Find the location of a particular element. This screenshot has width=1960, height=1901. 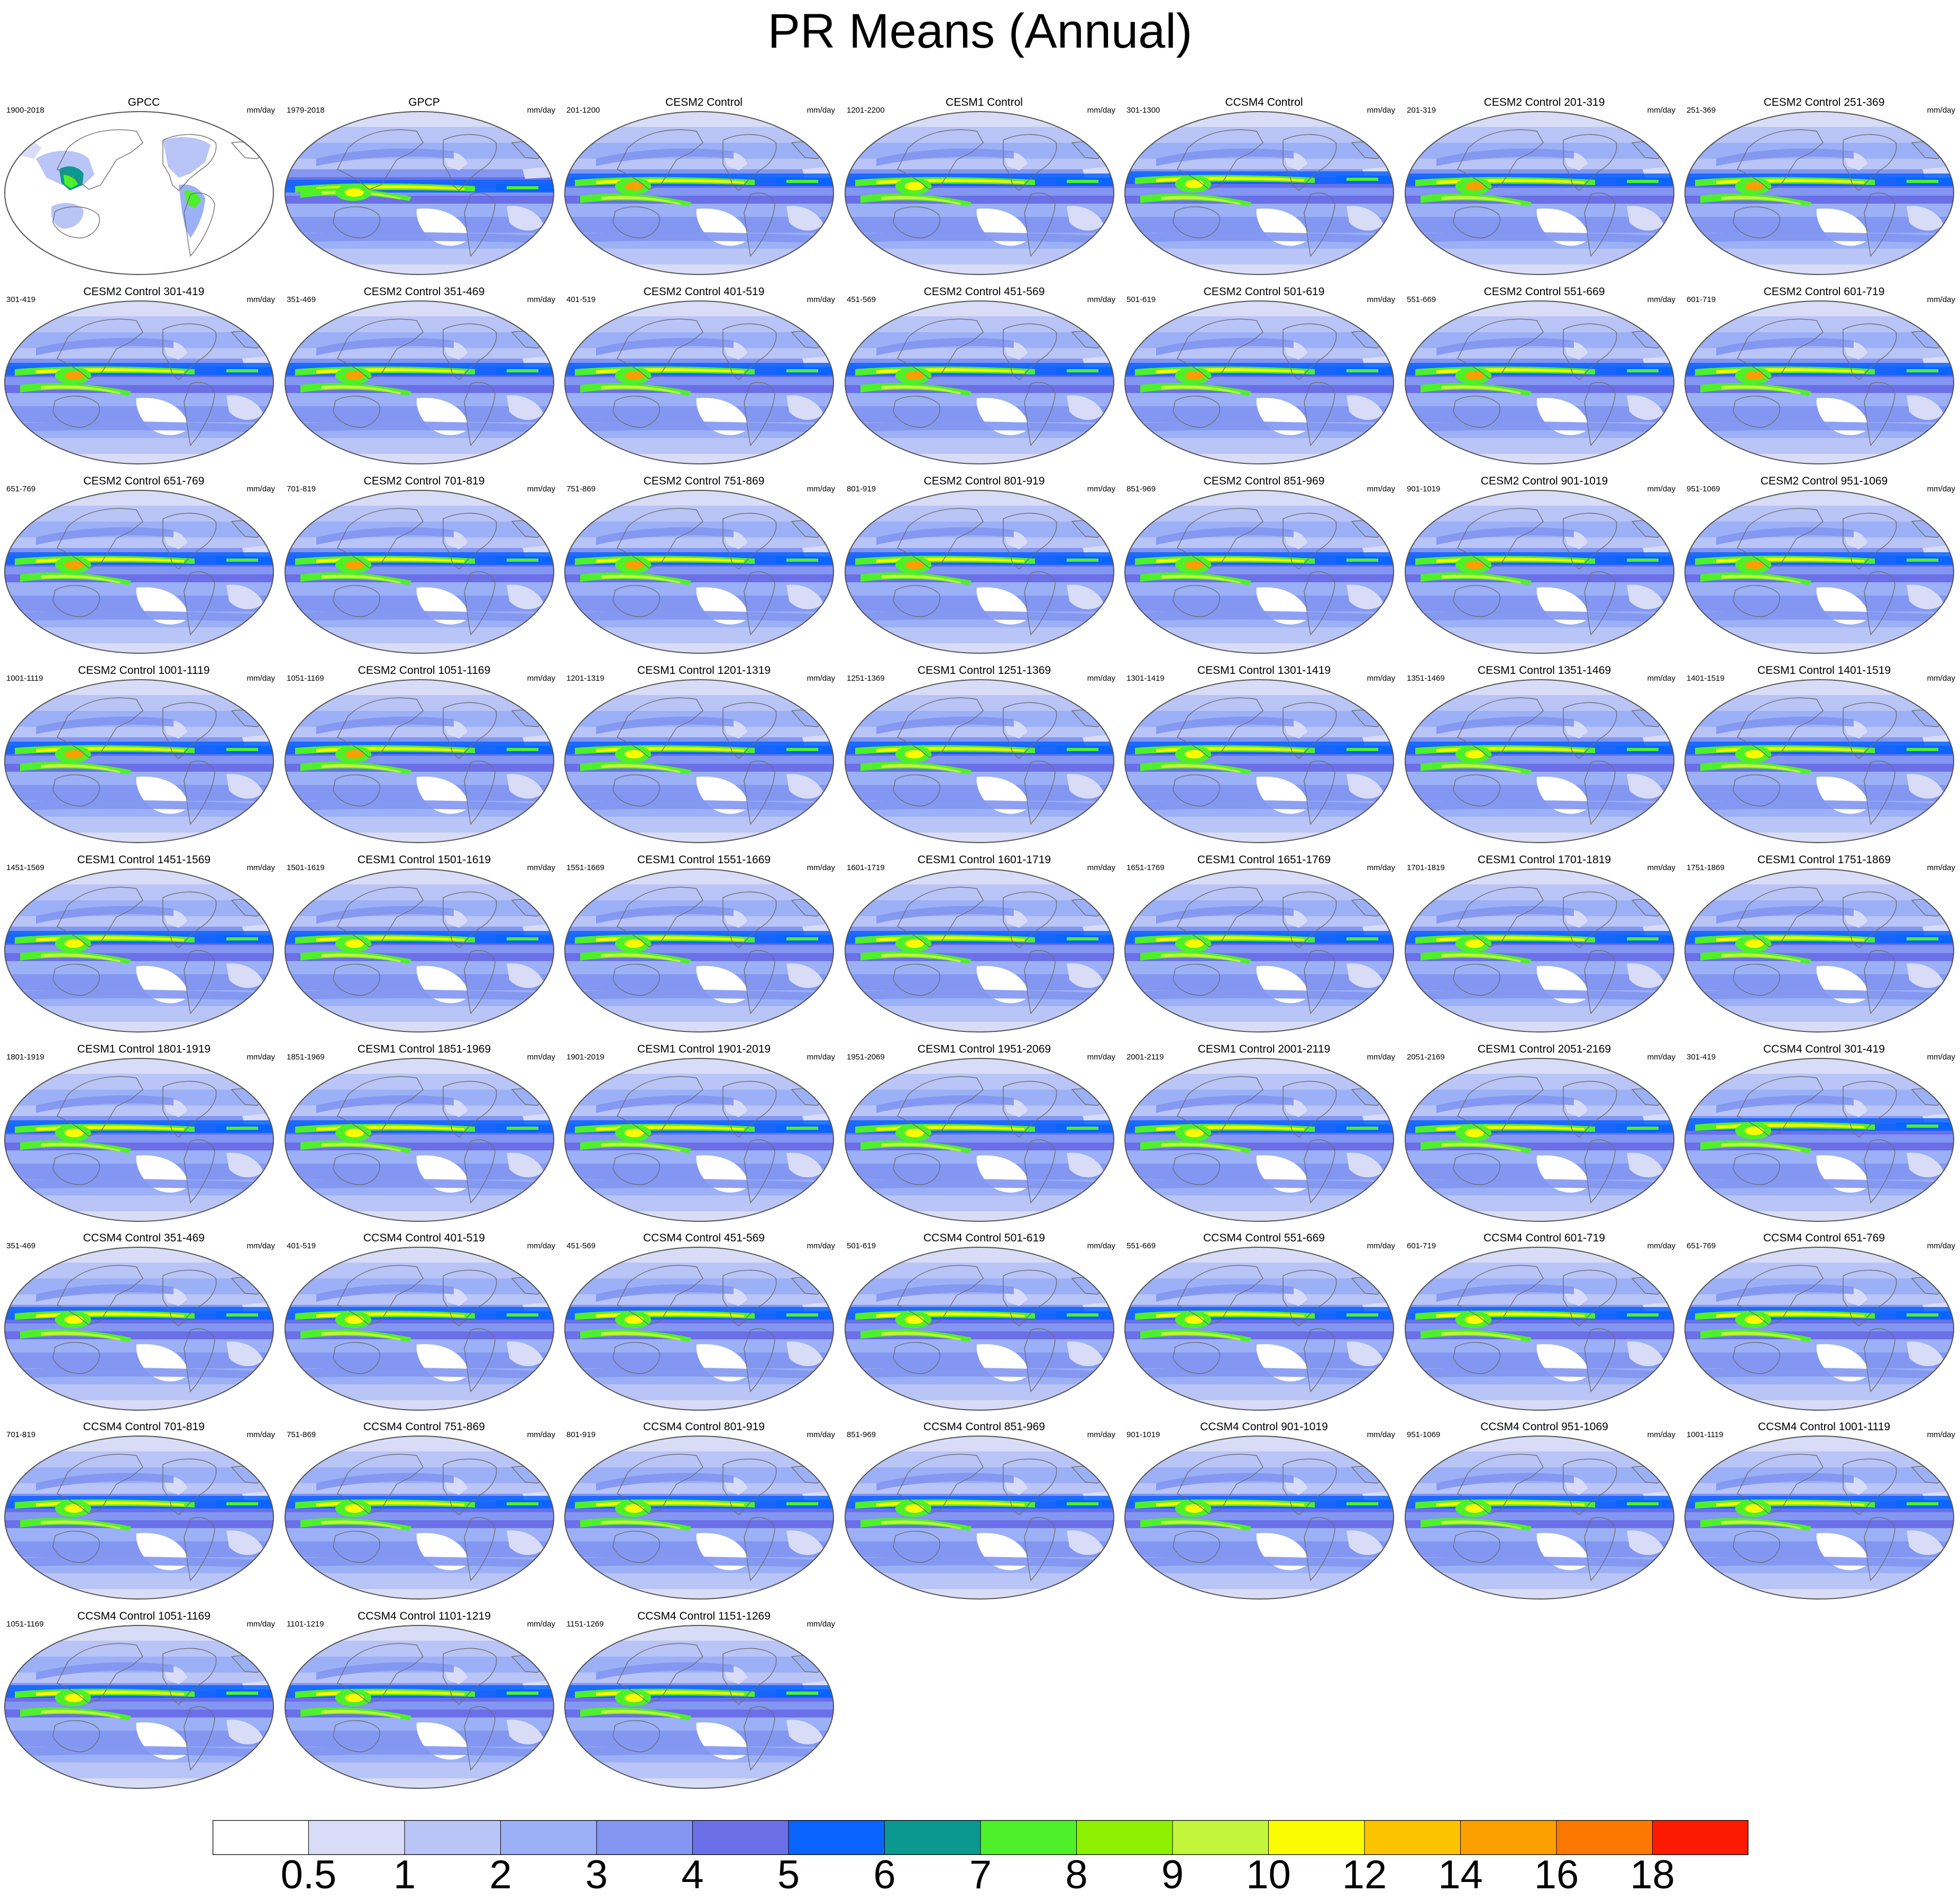

panel-period: 651-769 is located at coordinates (1701, 1245).